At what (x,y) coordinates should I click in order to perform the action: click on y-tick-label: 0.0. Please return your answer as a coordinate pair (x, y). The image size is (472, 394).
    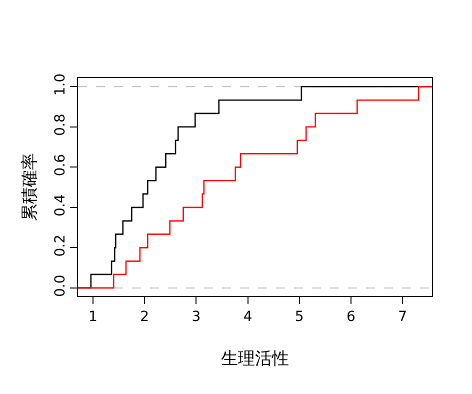
    Looking at the image, I should click on (60, 285).